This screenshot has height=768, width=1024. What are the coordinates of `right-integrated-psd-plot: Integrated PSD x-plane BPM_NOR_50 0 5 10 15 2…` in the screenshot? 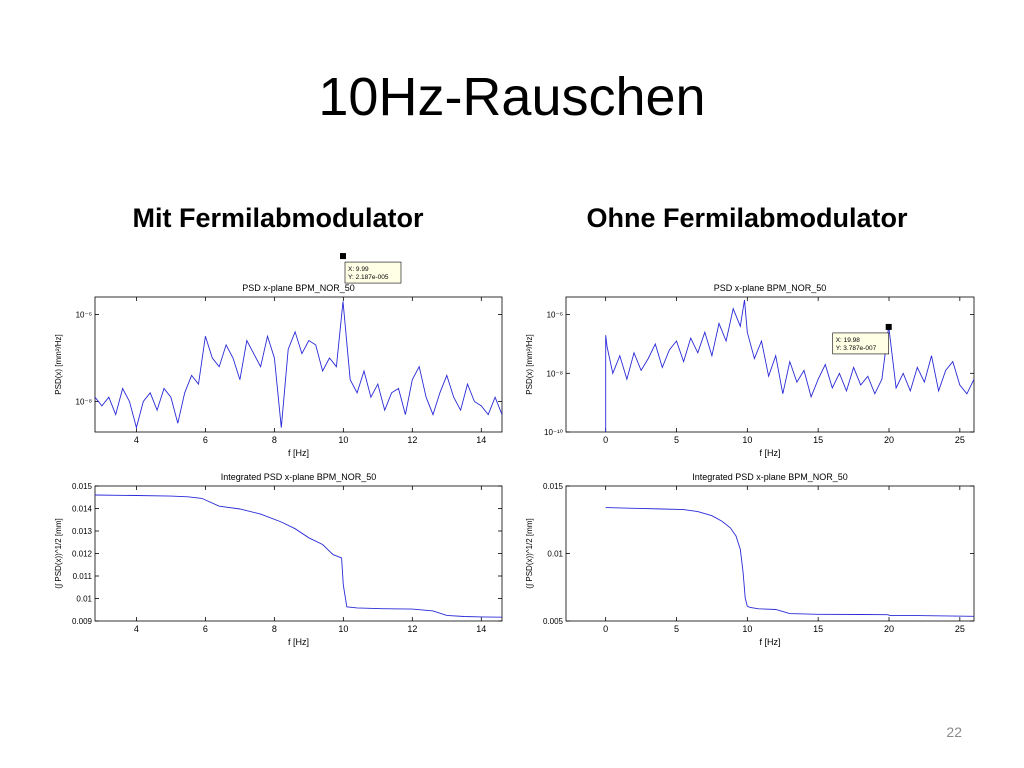 It's located at (750, 559).